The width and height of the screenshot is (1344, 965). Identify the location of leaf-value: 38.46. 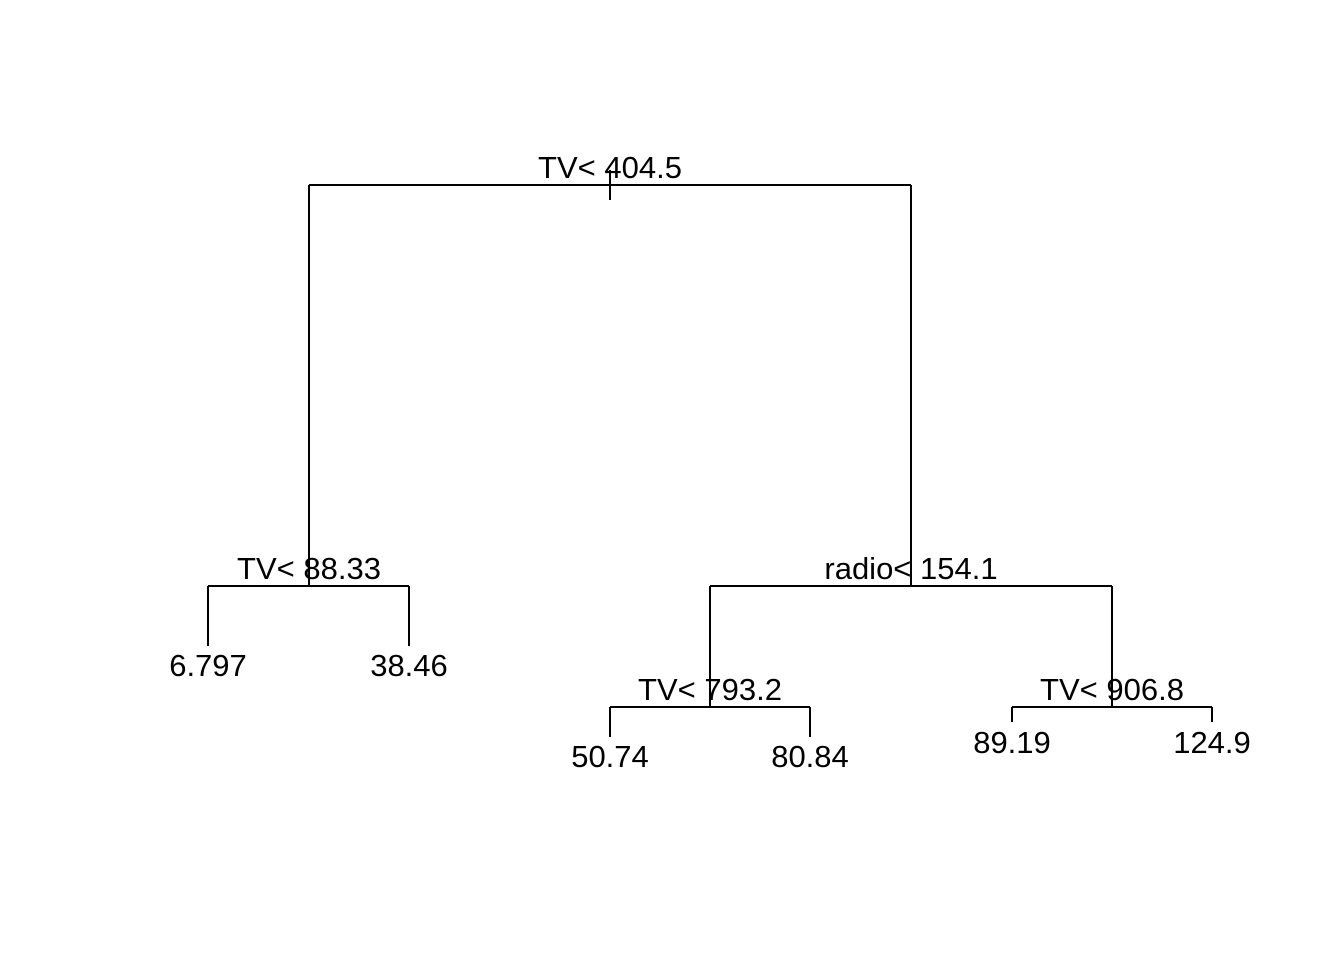
(409, 665).